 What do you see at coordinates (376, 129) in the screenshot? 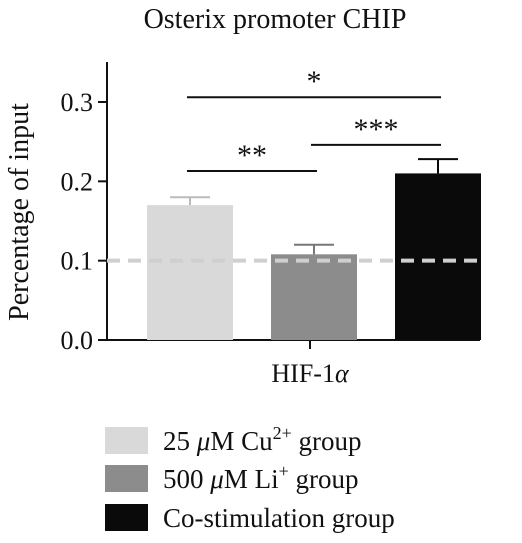
I see `significance-label-1: ***` at bounding box center [376, 129].